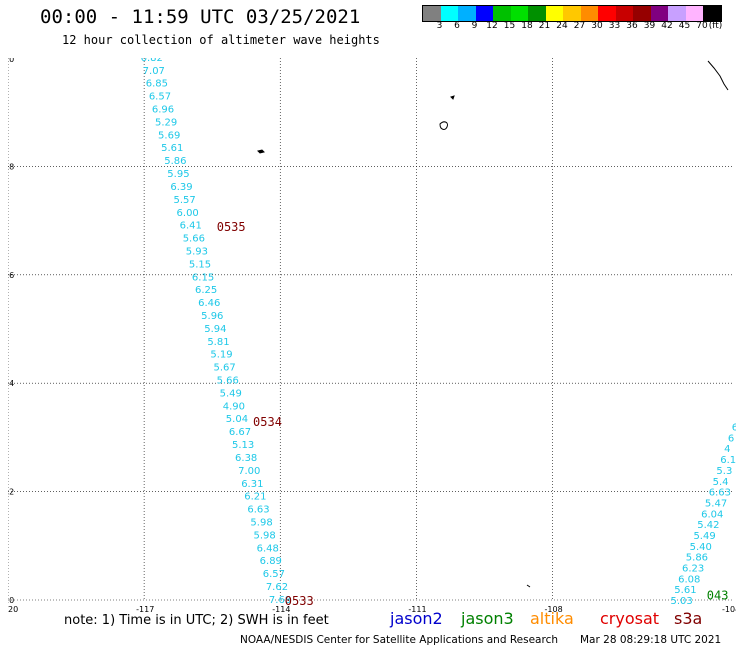  I want to click on colorbar-tick-label: 18, so click(527, 26).